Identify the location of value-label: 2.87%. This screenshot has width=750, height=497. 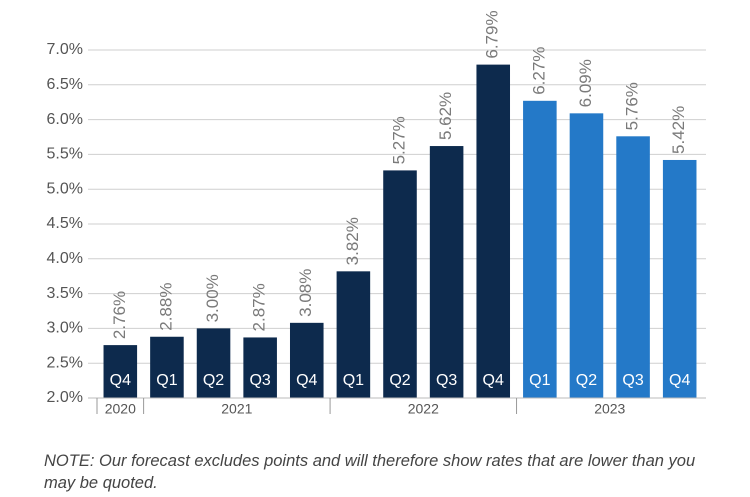
(259, 307).